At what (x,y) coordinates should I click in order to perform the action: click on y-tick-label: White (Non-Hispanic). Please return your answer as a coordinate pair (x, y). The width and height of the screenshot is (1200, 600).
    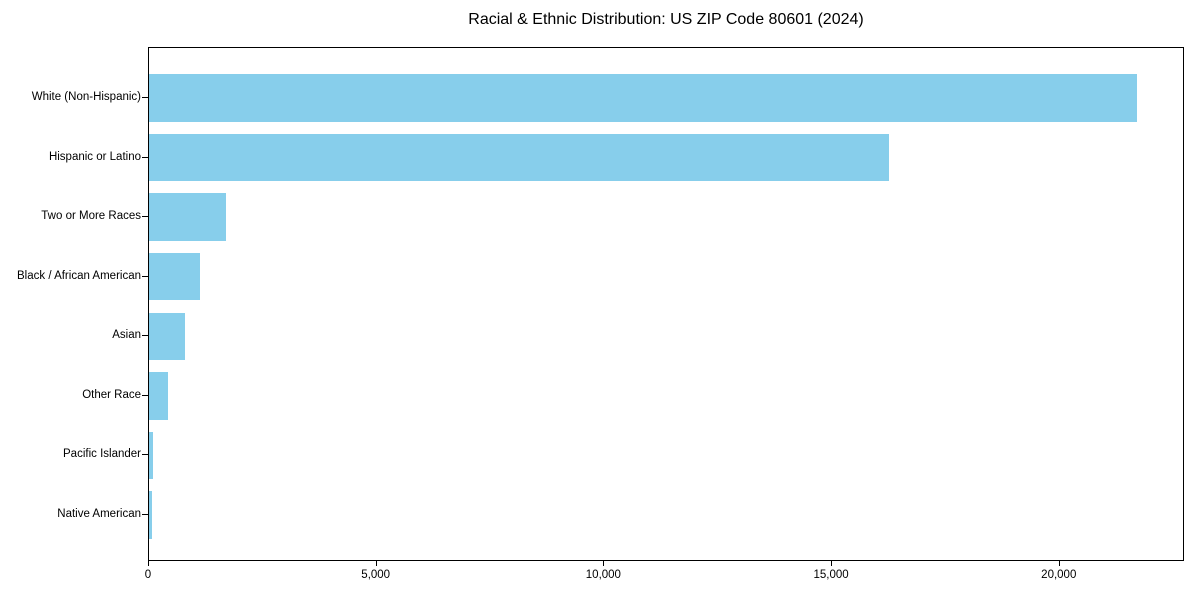
    Looking at the image, I should click on (86, 97).